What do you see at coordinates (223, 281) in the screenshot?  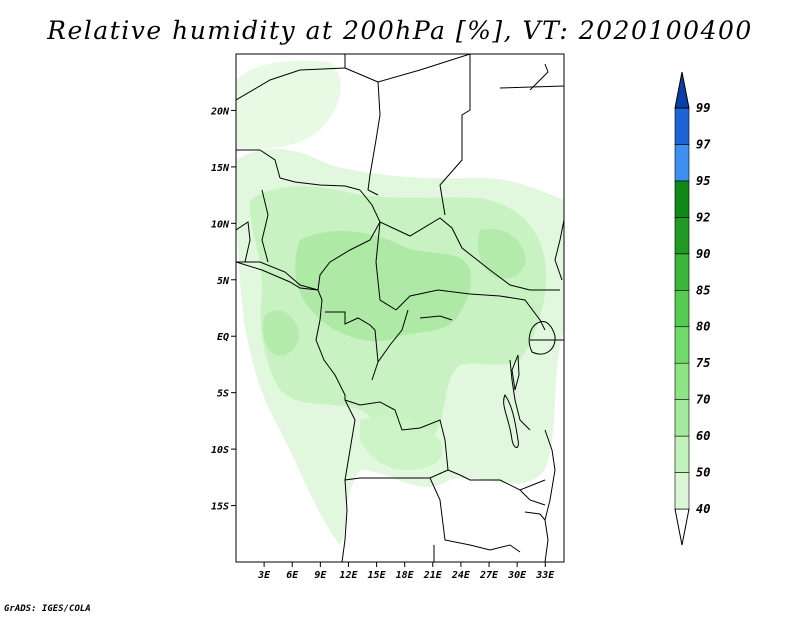 I see `lat-tick-label: 5N` at bounding box center [223, 281].